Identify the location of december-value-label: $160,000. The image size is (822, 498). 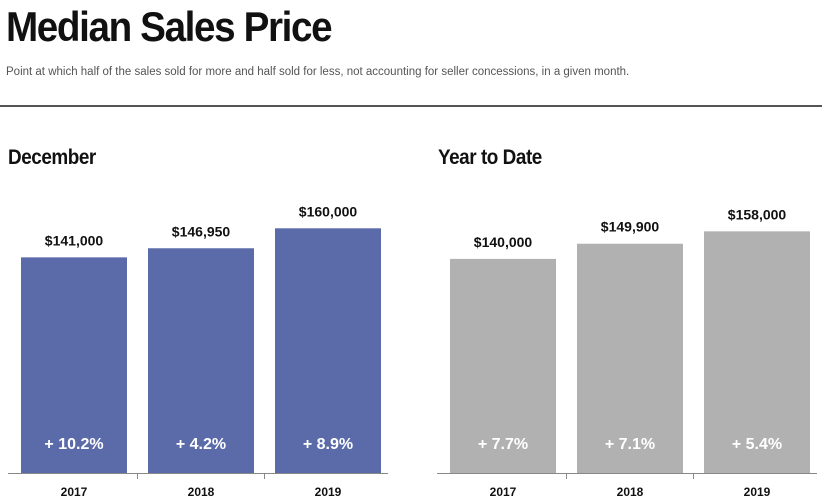
(328, 211).